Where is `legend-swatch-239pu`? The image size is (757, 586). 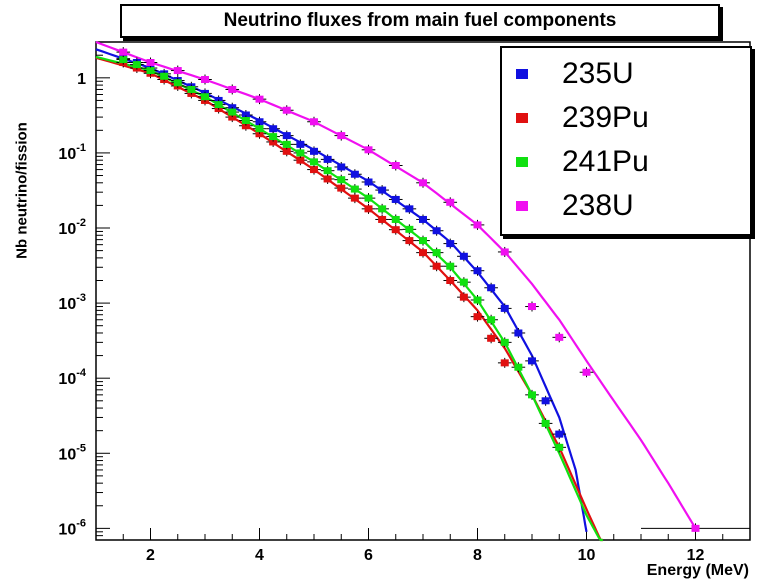
legend-swatch-239pu is located at coordinates (522, 118).